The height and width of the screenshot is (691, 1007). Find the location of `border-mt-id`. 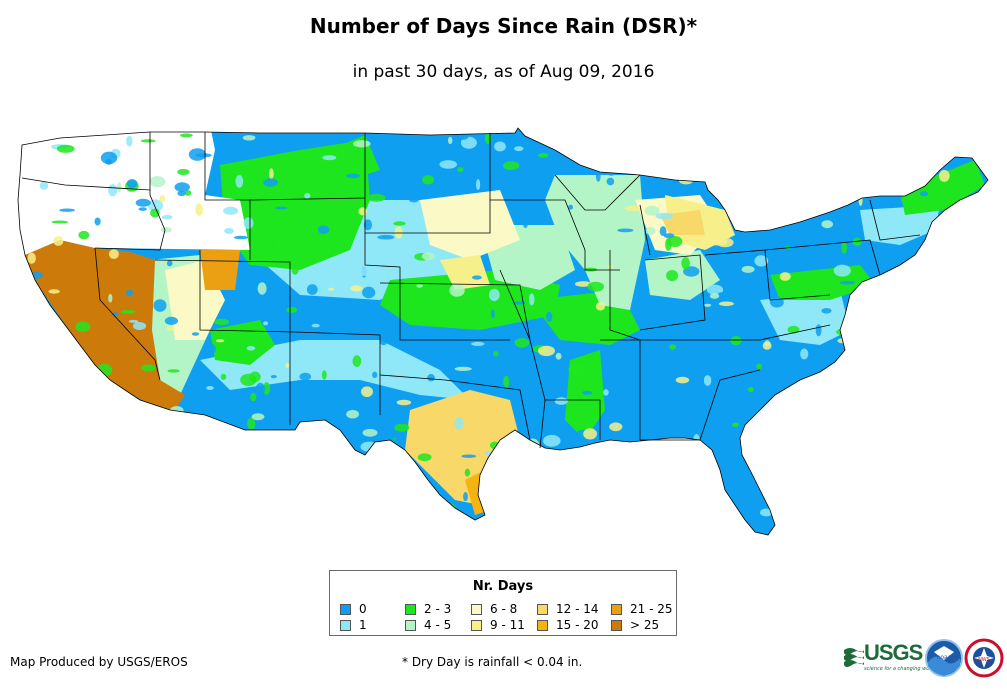

border-mt-id is located at coordinates (227, 196).